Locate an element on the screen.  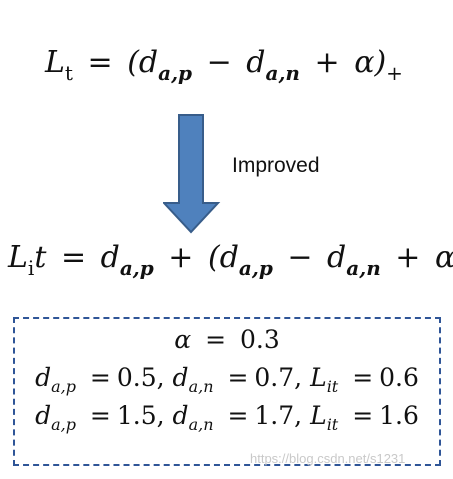
formula-2-open: (d is located at coordinates (223, 257).